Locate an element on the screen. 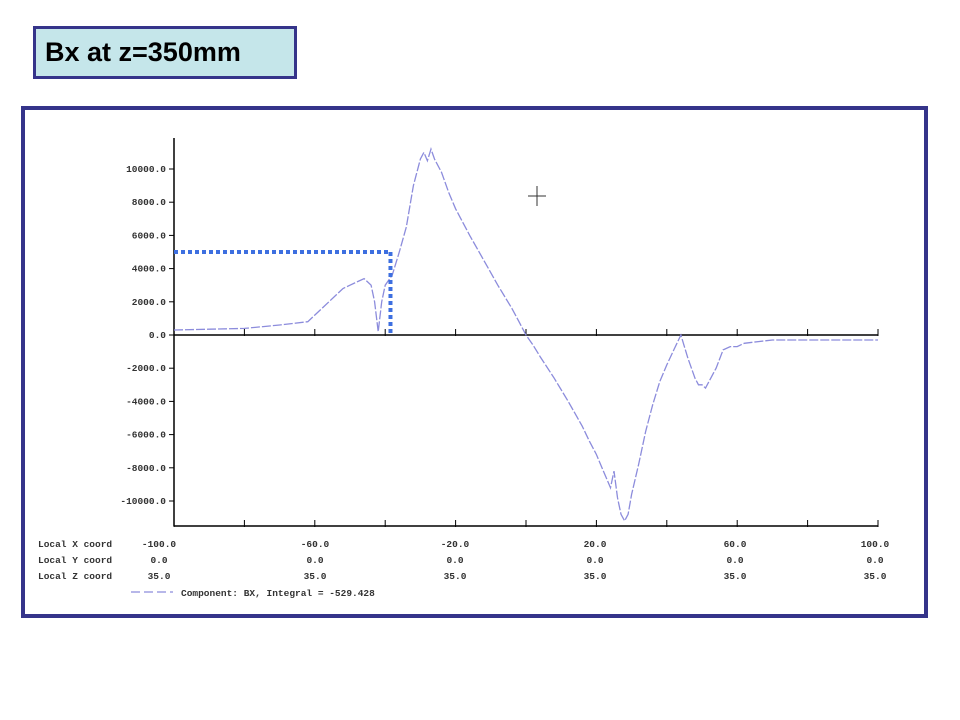 The image size is (960, 720). y-tick-label: 0.0 is located at coordinates (157, 335).